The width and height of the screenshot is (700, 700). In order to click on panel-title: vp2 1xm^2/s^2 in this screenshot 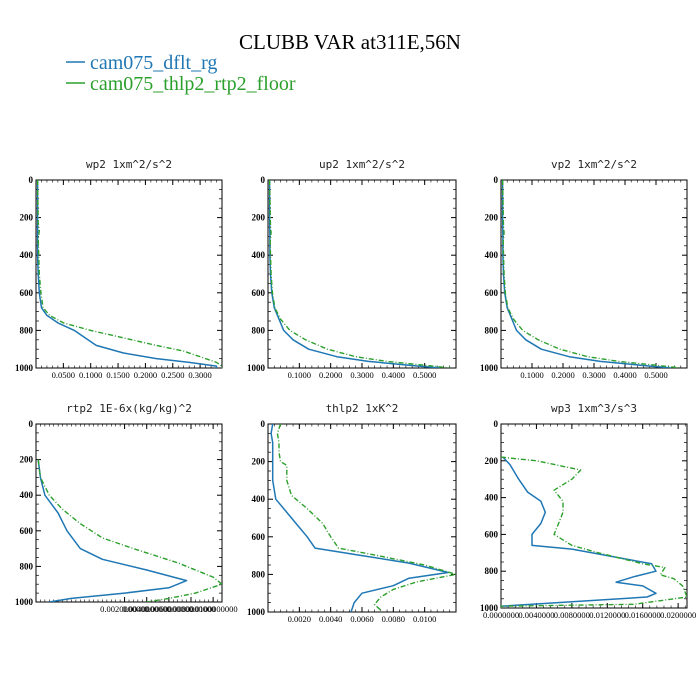, I will do `click(594, 164)`.